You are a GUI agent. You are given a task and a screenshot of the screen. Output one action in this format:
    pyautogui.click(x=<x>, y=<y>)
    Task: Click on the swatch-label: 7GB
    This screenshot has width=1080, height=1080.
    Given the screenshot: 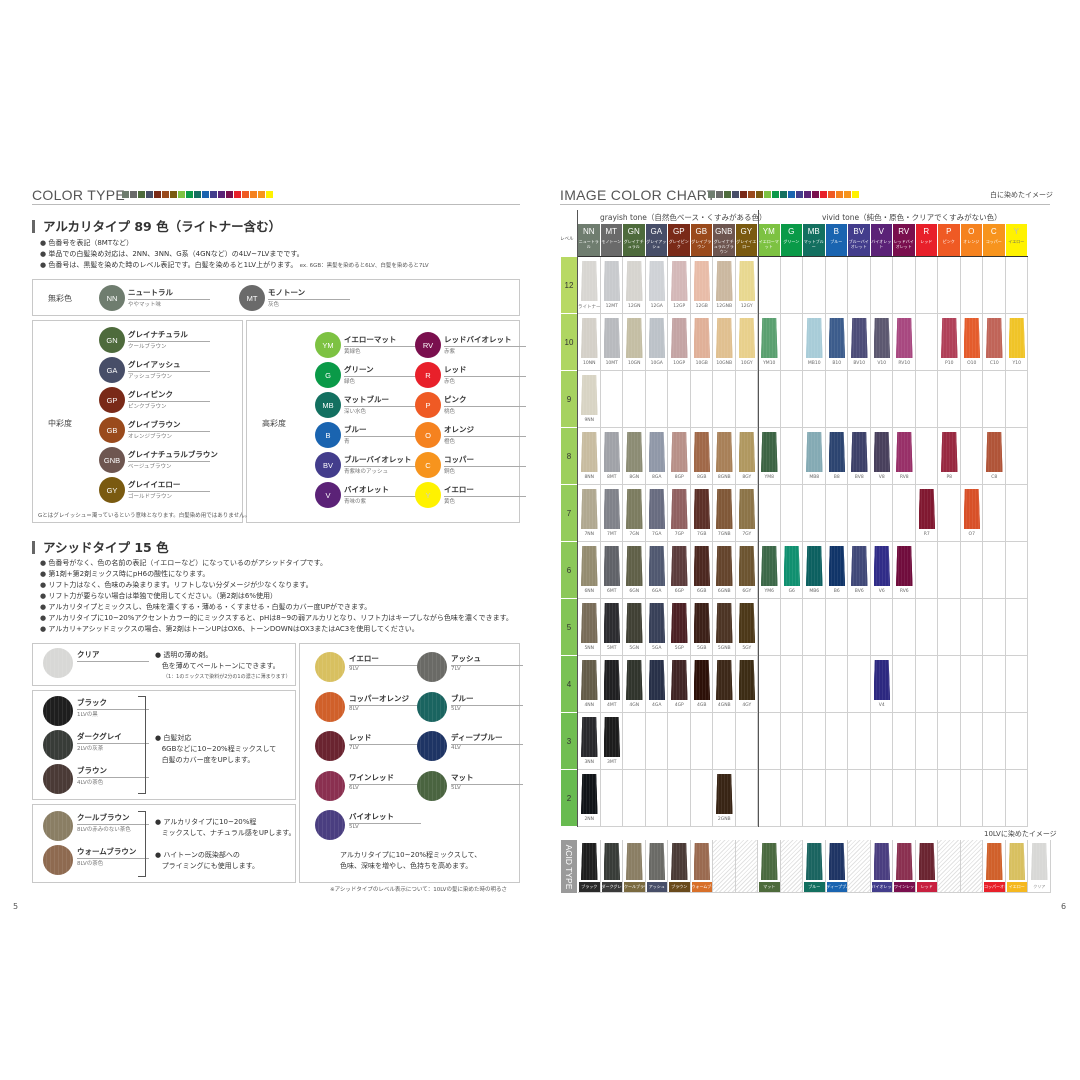 What is the action you would take?
    pyautogui.click(x=702, y=534)
    